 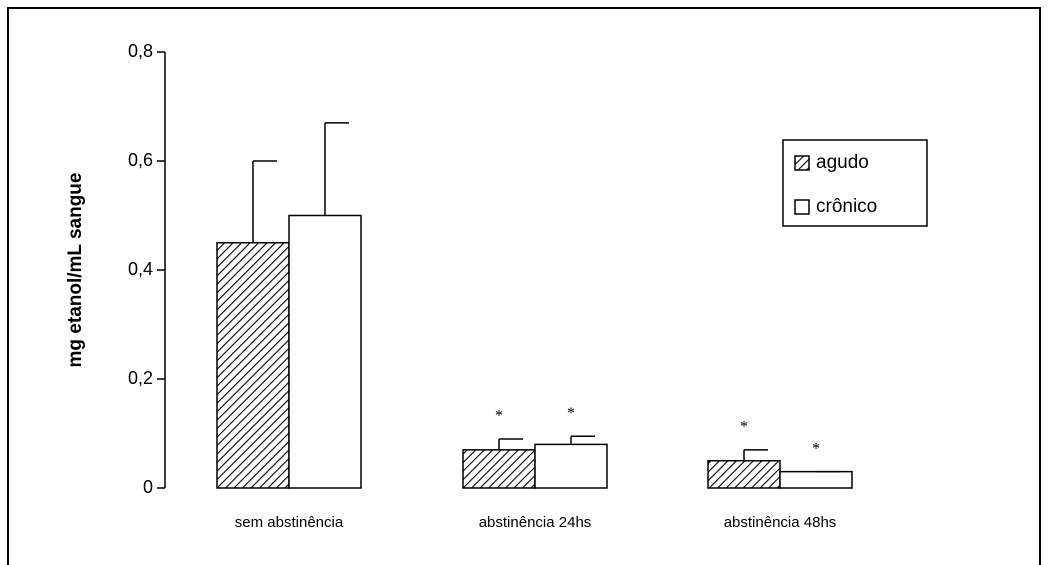 What do you see at coordinates (140, 51) in the screenshot?
I see `y-tick-label: 0,8` at bounding box center [140, 51].